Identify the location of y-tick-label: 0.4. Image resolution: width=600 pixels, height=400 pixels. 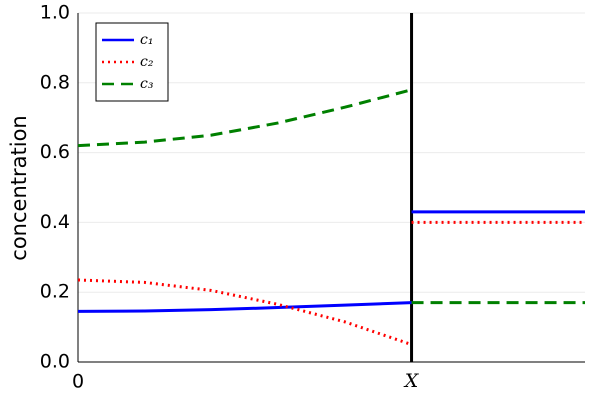
(55, 222).